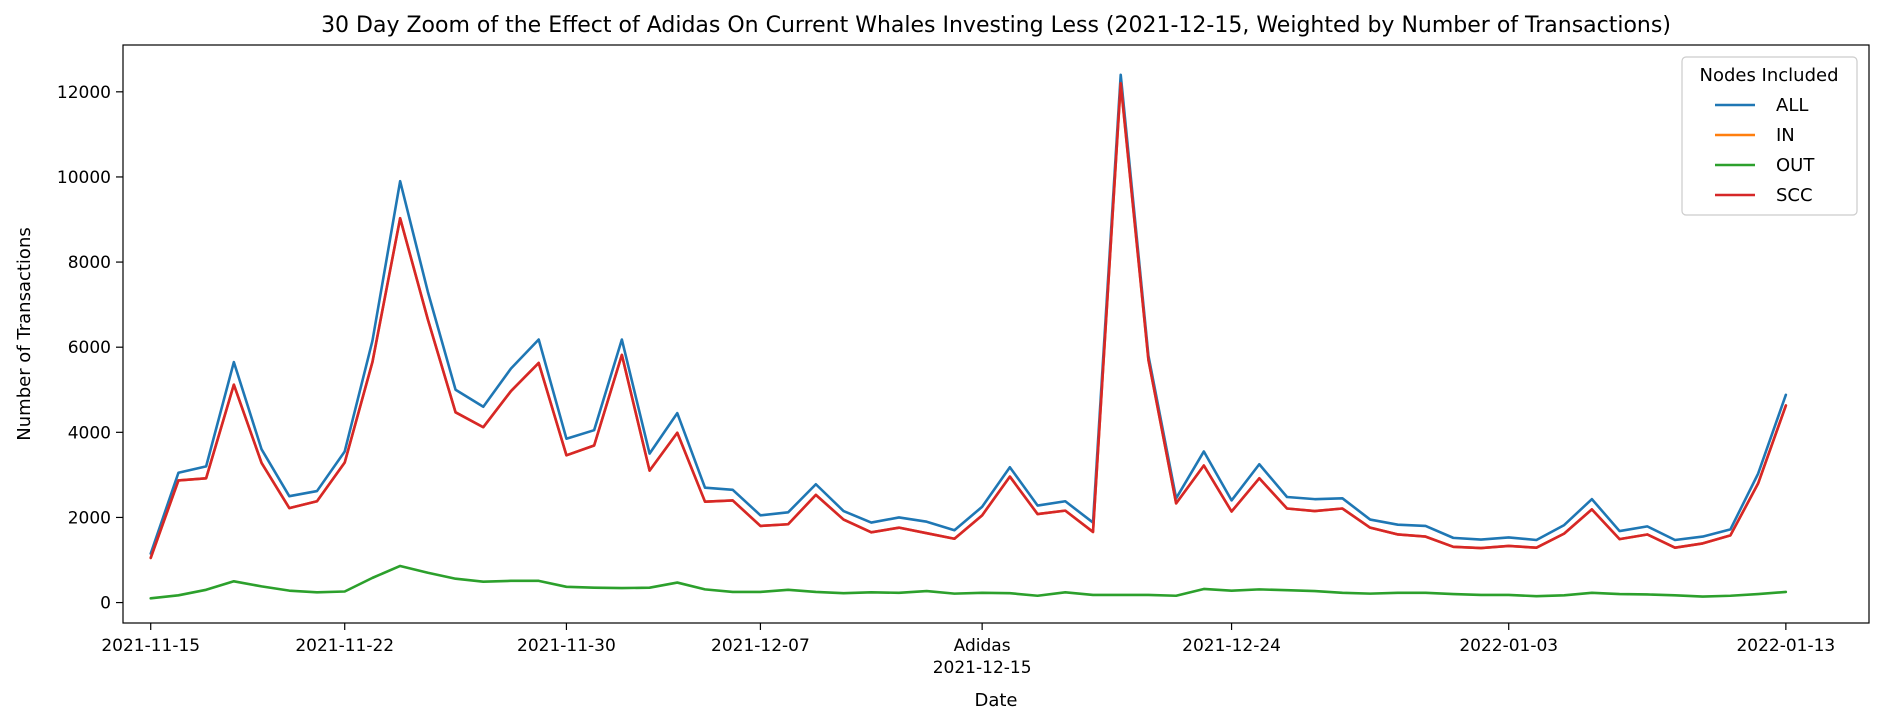 Image resolution: width=1882 pixels, height=725 pixels. What do you see at coordinates (84, 93) in the screenshot?
I see `y-tick-label: 12000` at bounding box center [84, 93].